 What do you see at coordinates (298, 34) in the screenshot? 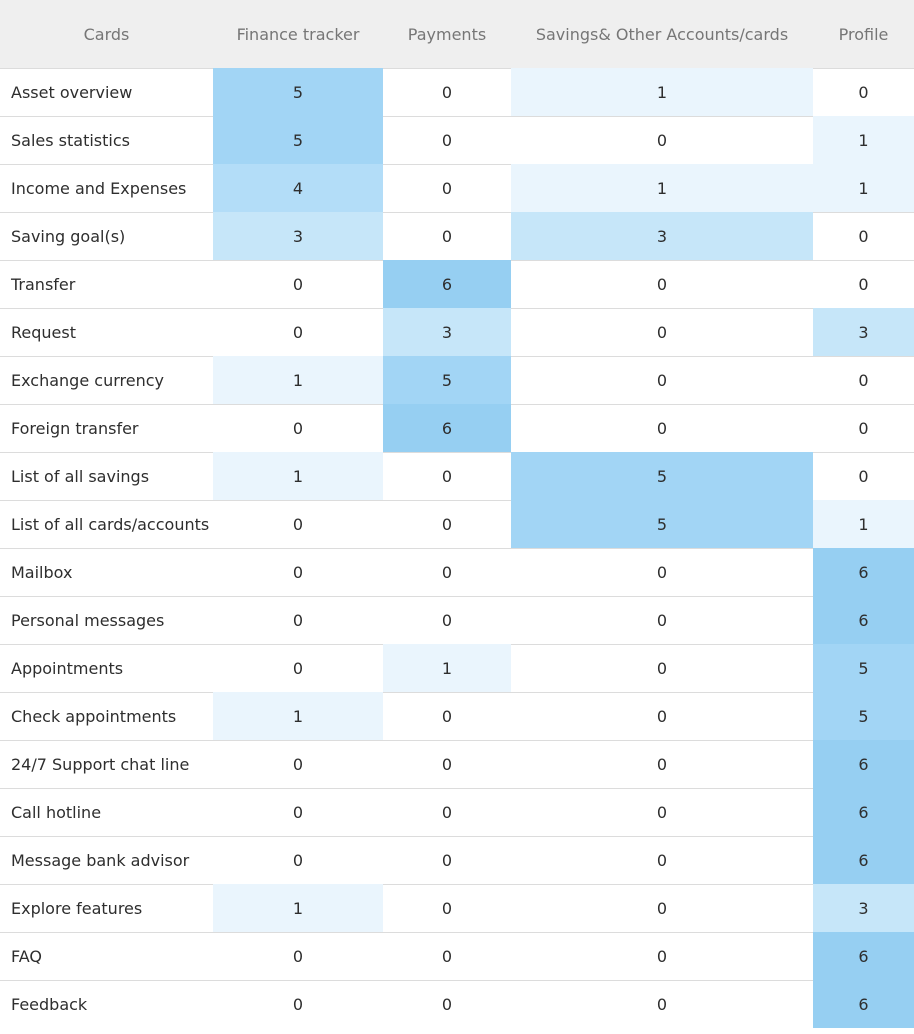
I see `column-header: Finance tracker` at bounding box center [298, 34].